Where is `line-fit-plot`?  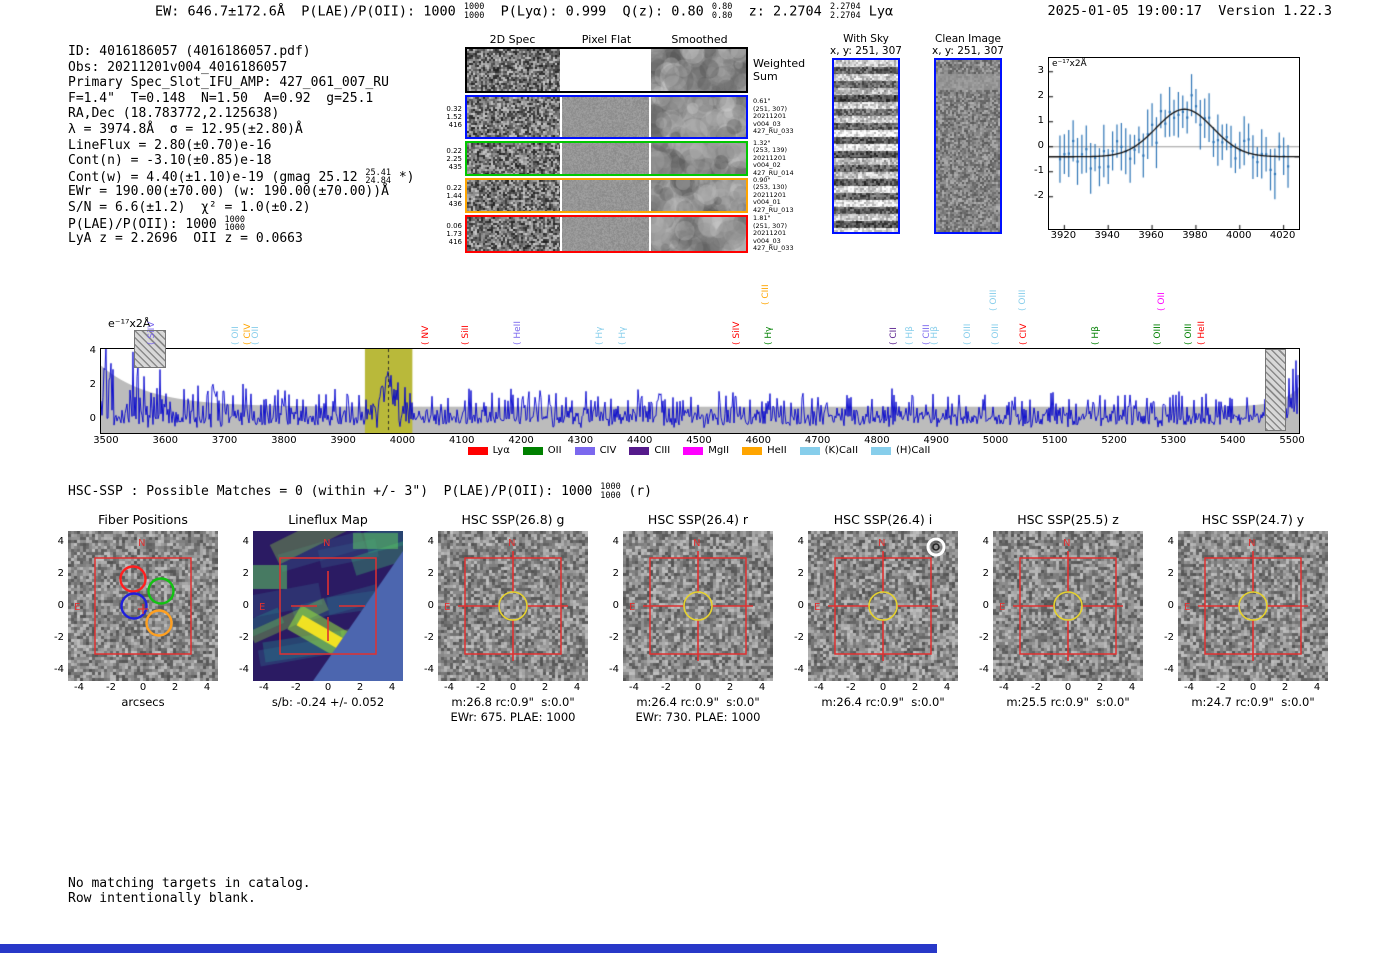
line-fit-plot is located at coordinates (1174, 143).